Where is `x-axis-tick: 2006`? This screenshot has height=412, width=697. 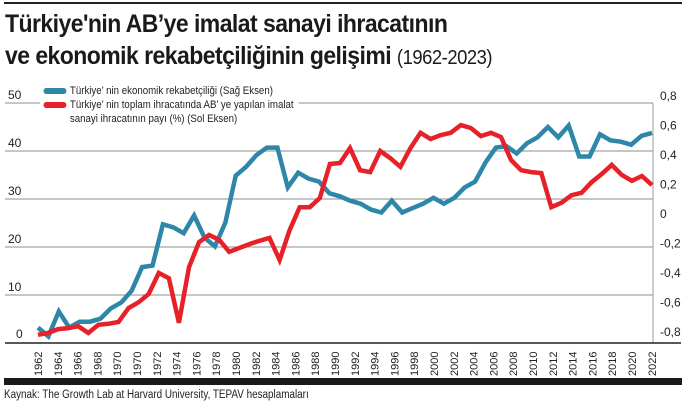 x-axis-tick: 2006 is located at coordinates (494, 364).